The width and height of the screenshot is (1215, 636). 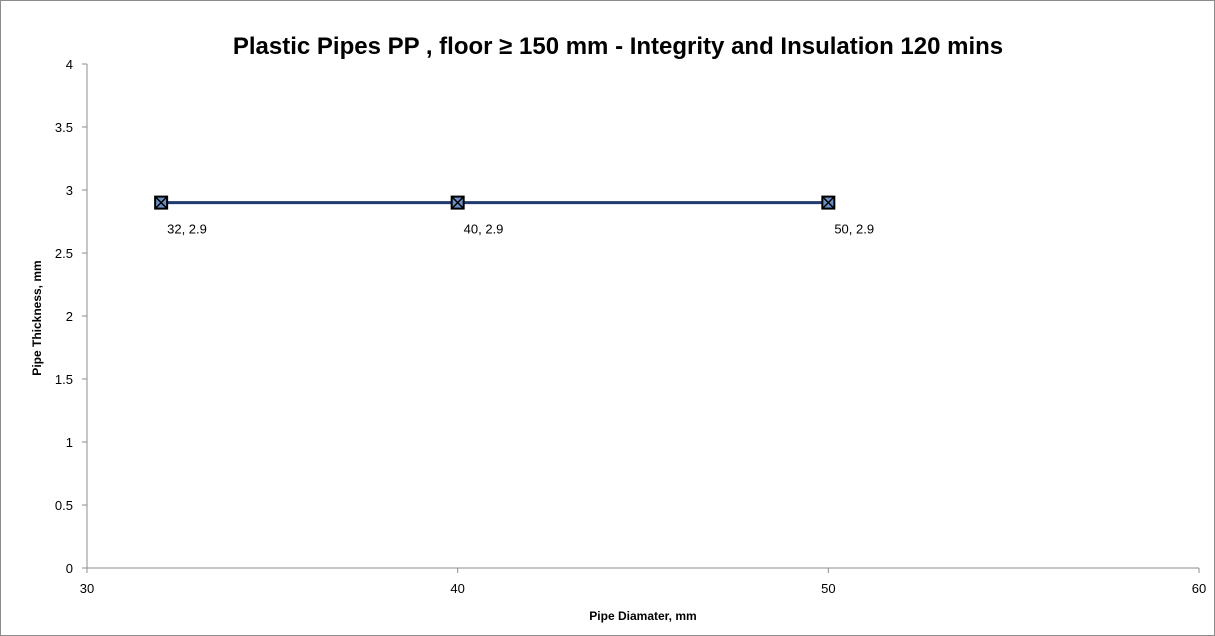 What do you see at coordinates (484, 229) in the screenshot?
I see `data-label: 40, 2.9` at bounding box center [484, 229].